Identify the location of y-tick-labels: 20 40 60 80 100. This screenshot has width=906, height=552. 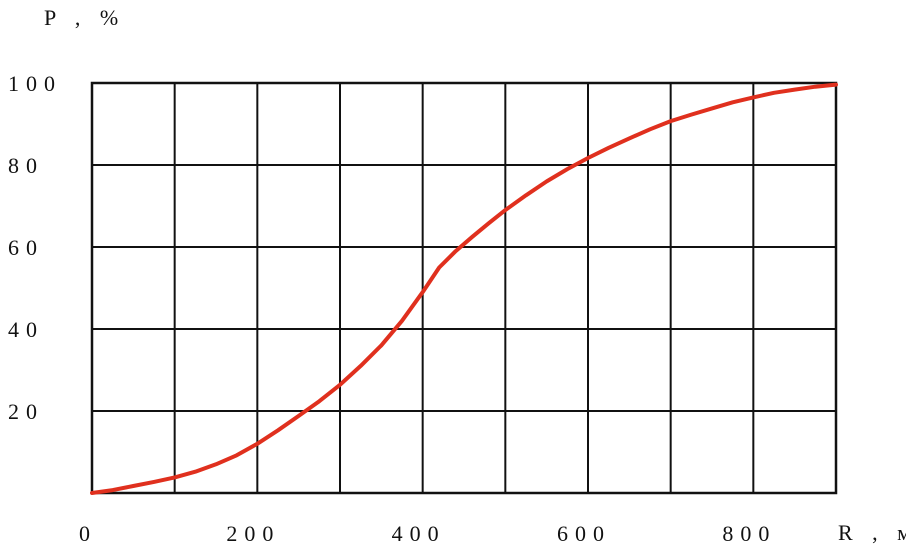
(35, 247).